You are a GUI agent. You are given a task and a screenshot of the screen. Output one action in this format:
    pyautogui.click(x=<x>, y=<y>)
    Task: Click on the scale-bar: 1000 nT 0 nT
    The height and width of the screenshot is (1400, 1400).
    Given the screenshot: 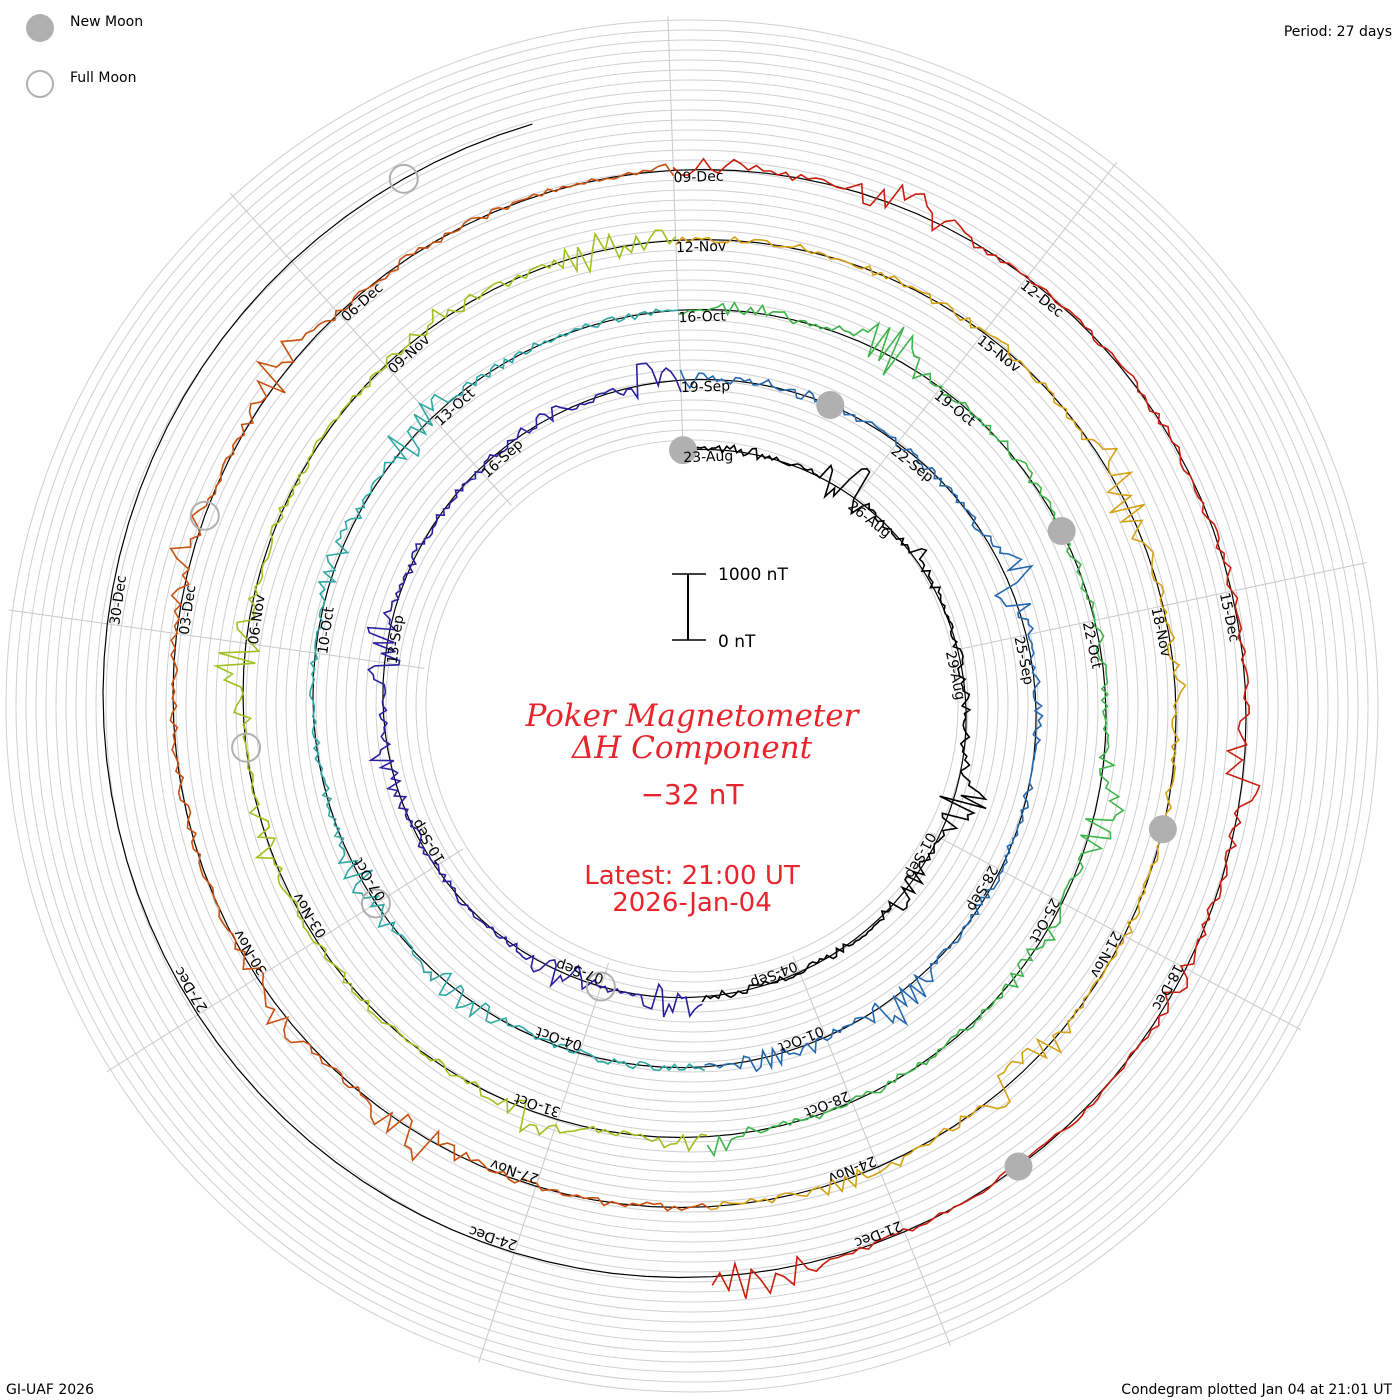 What is the action you would take?
    pyautogui.click(x=730, y=608)
    